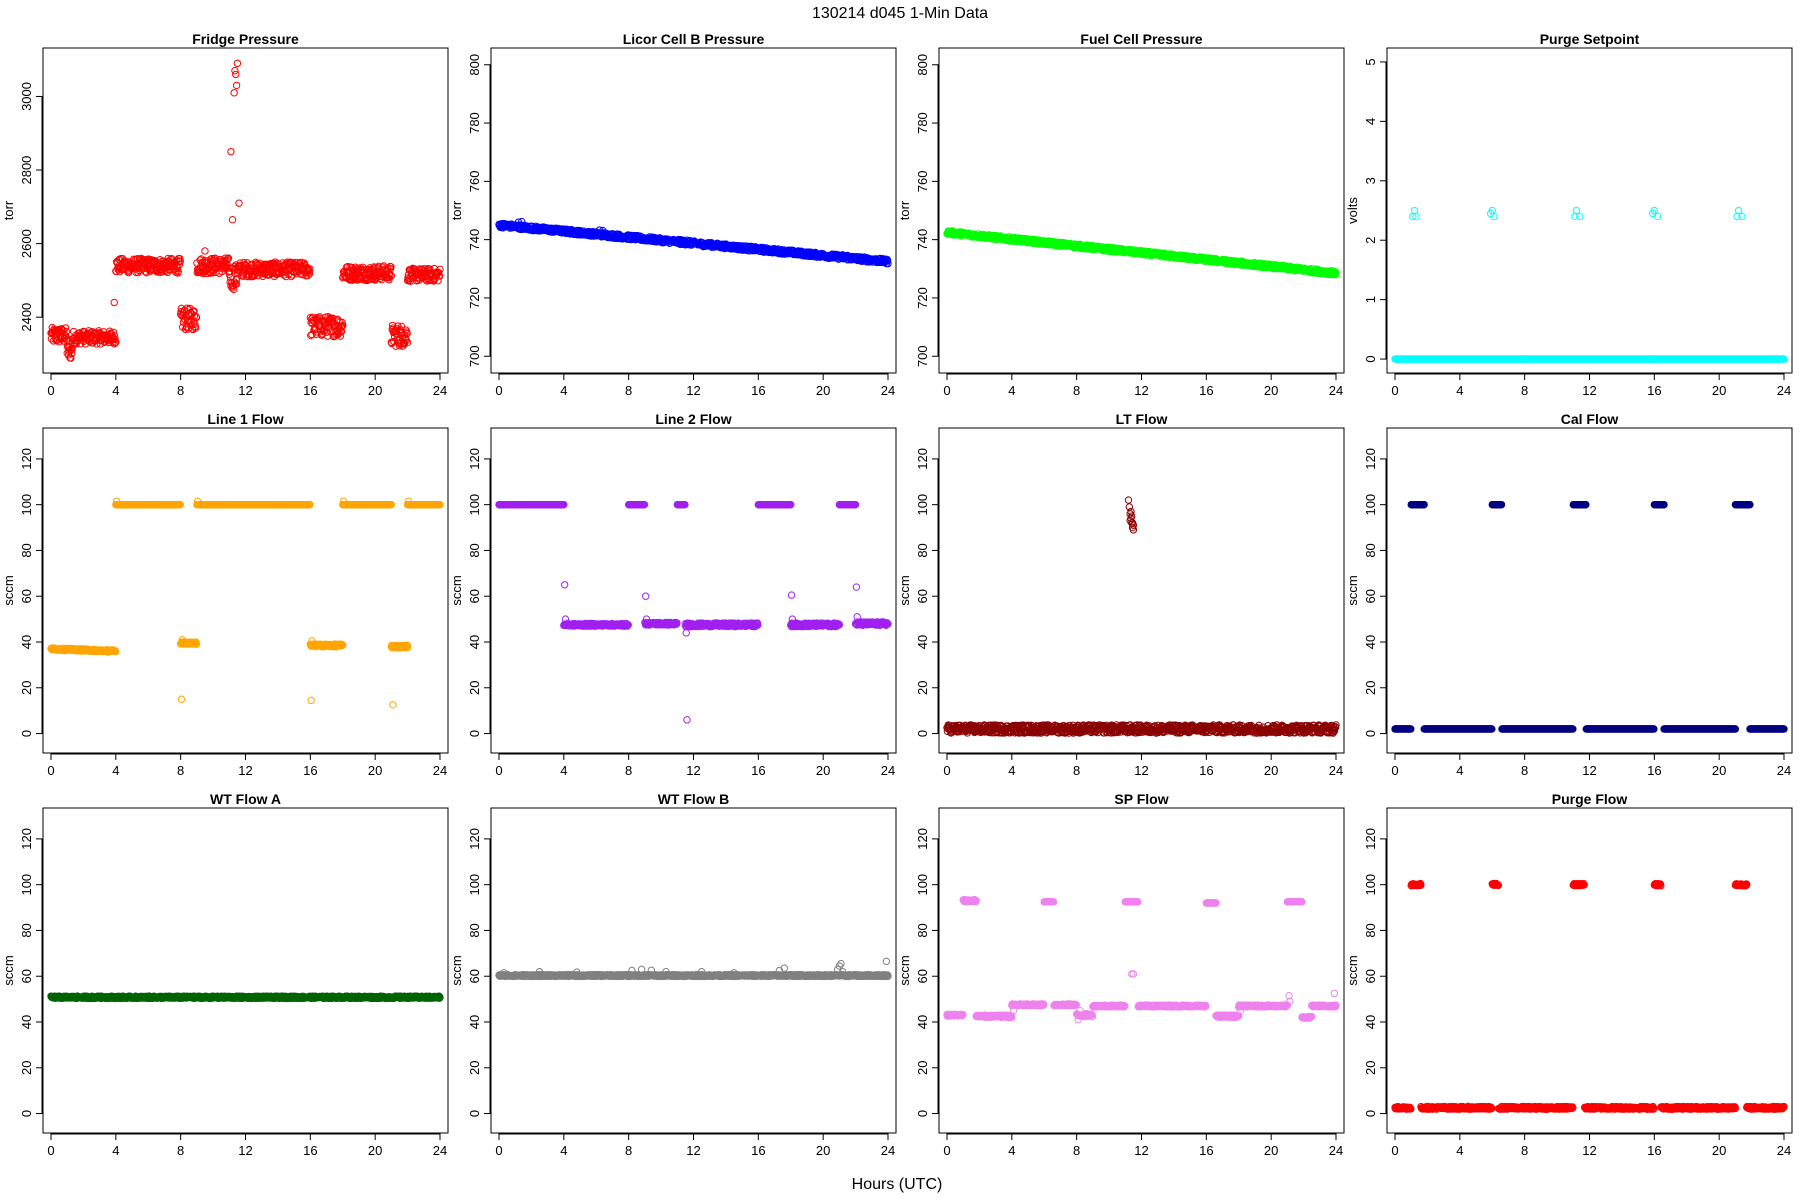  Describe the element at coordinates (26, 505) in the screenshot. I see `y-tick-label: 100` at that location.